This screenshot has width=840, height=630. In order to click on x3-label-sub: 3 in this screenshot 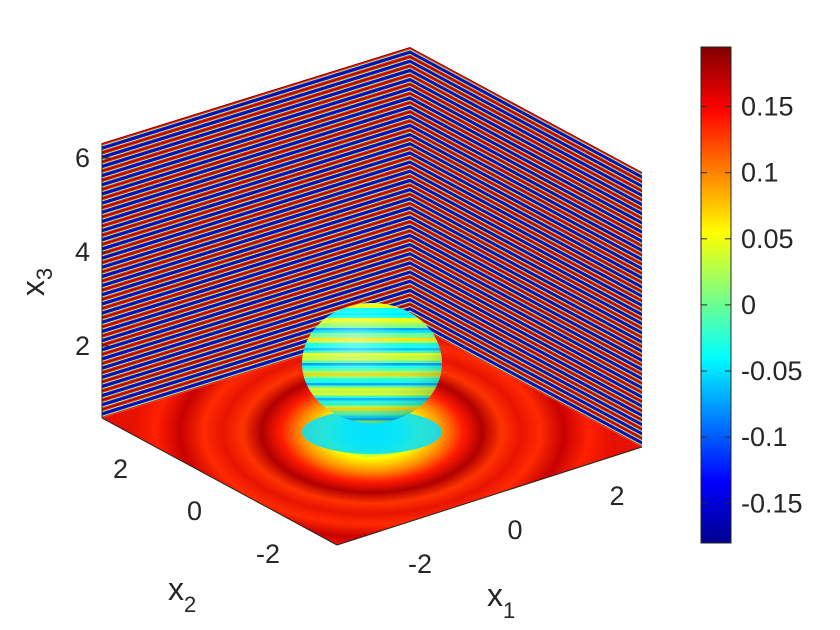, I will do `click(44, 274)`.